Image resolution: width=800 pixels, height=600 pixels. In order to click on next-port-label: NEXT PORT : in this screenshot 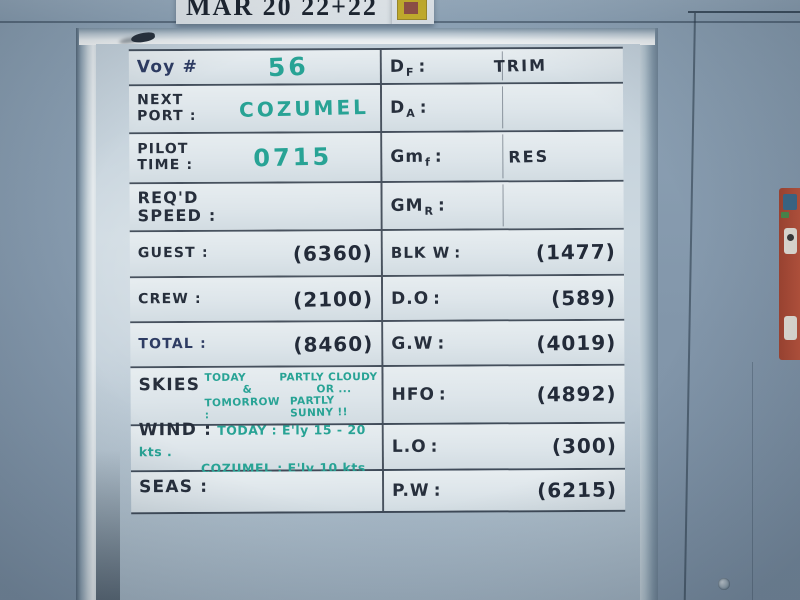, I will do `click(167, 108)`.